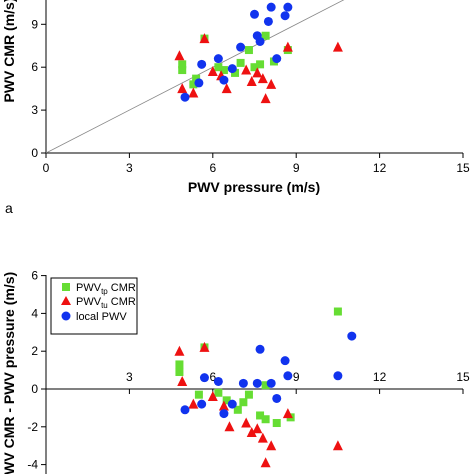 This screenshot has height=474, width=474. I want to click on legend-label-pwv-tp: PWVtp CMR, so click(106, 289).